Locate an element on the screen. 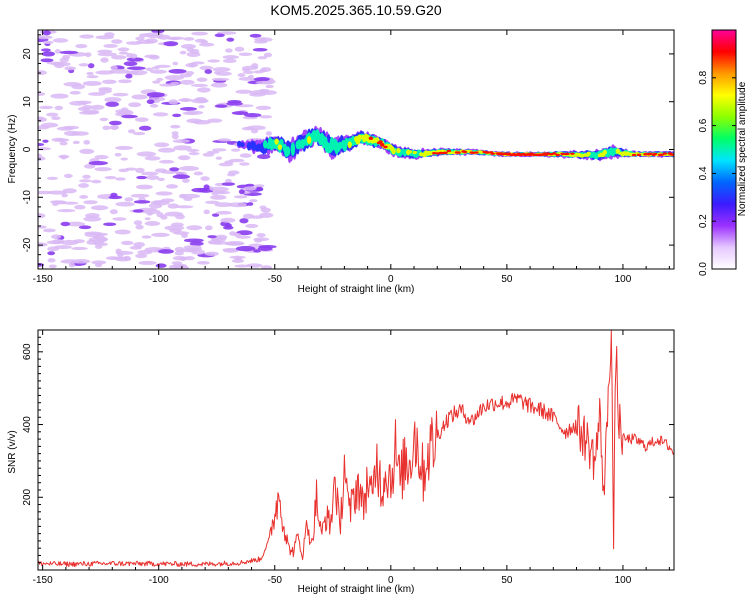 The height and width of the screenshot is (600, 750). snr-x-axis-label: Height of straight line (km) is located at coordinates (356, 589).